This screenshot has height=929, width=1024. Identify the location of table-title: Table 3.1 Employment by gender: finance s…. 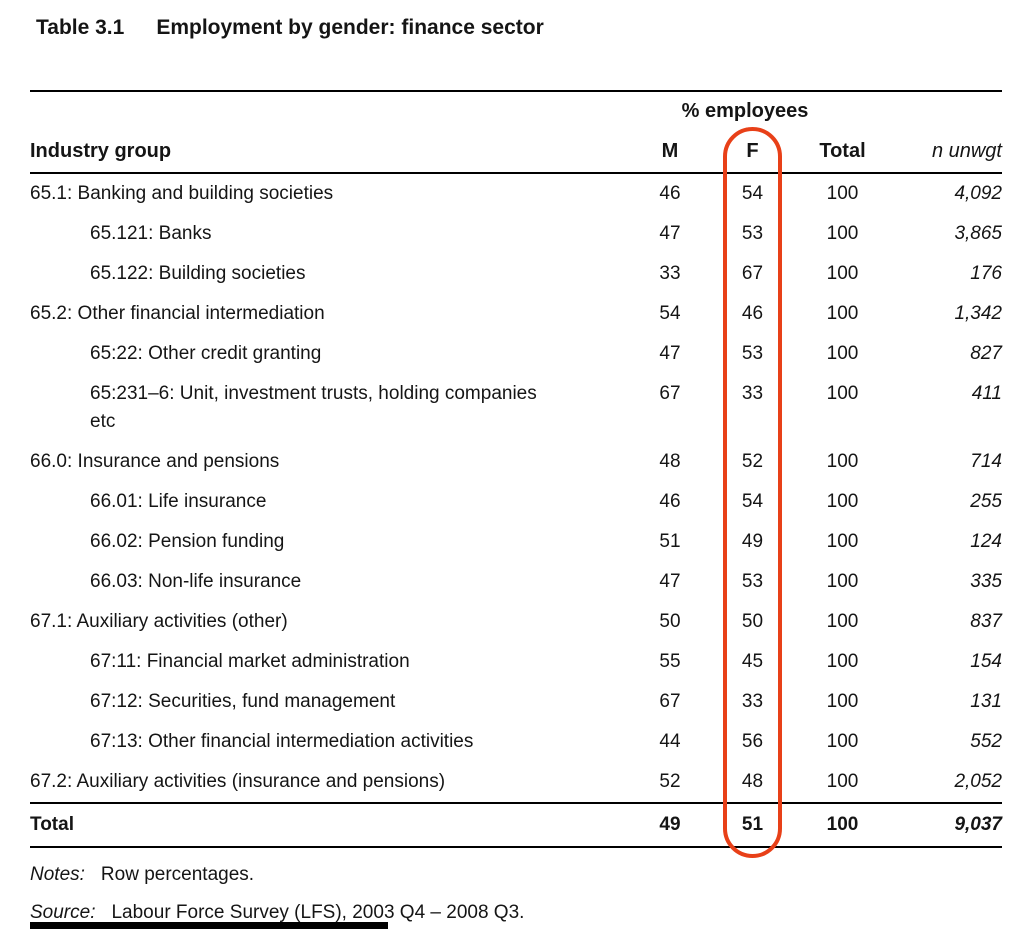
(290, 28).